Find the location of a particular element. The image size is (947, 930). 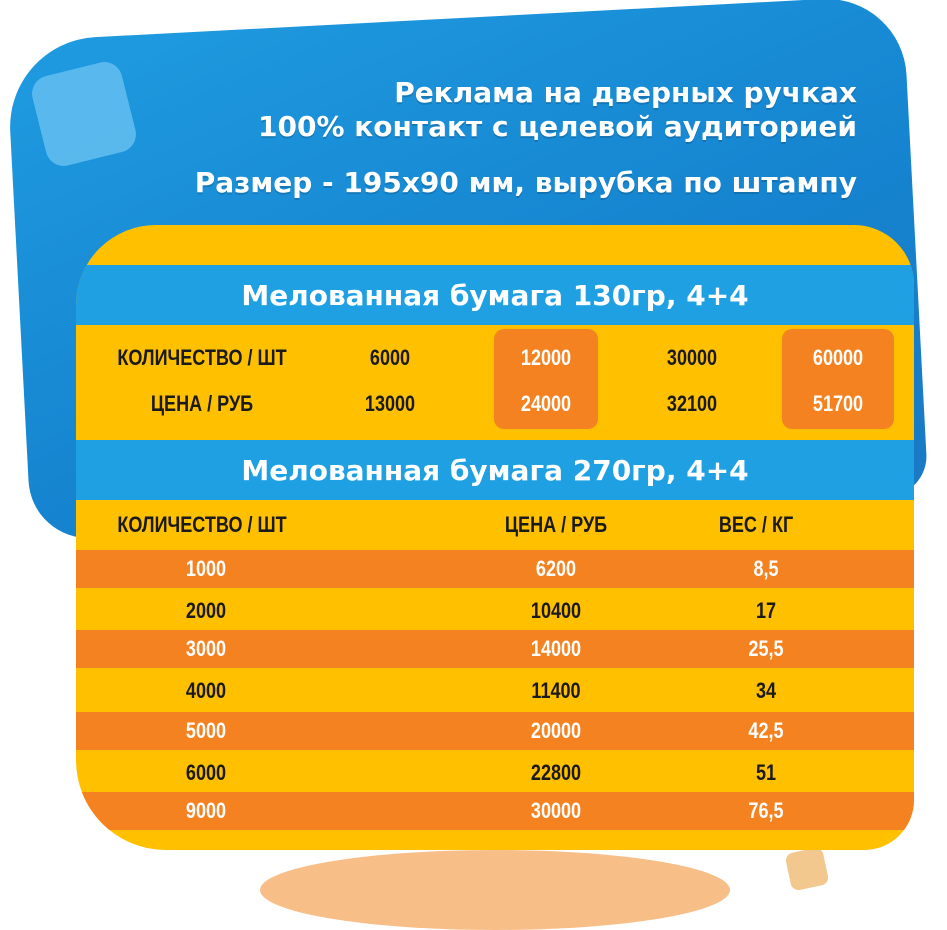

row-weight: 76,5 is located at coordinates (766, 810).